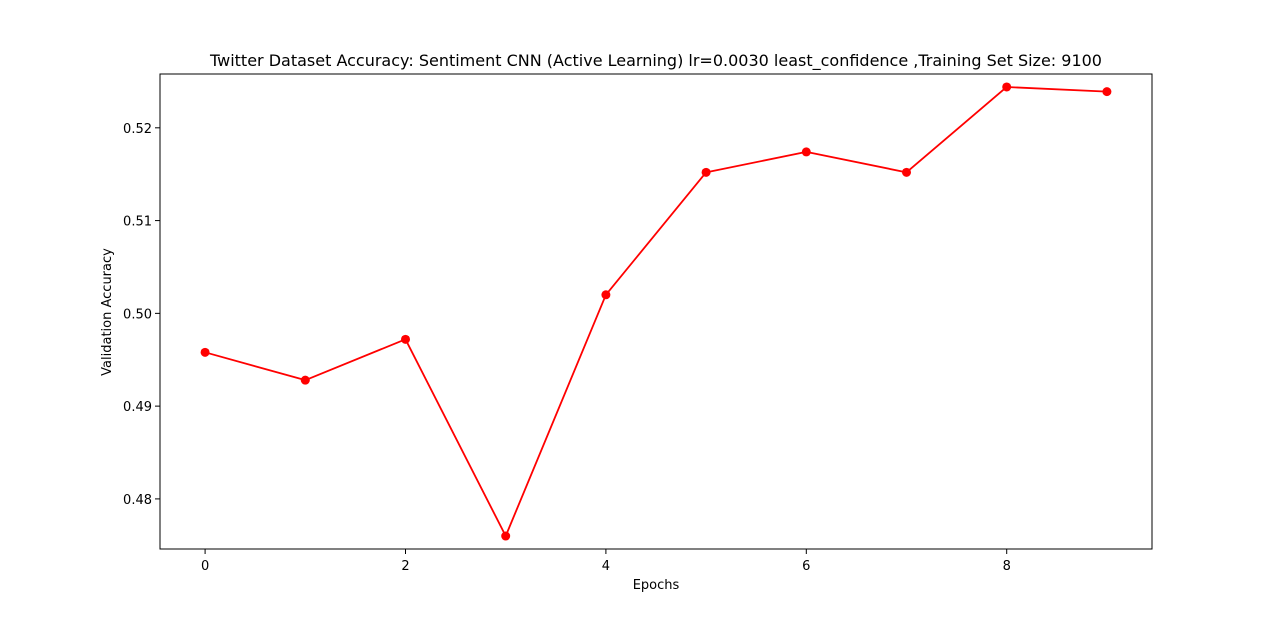  I want to click on y-tick-label: 0.50, so click(137, 314).